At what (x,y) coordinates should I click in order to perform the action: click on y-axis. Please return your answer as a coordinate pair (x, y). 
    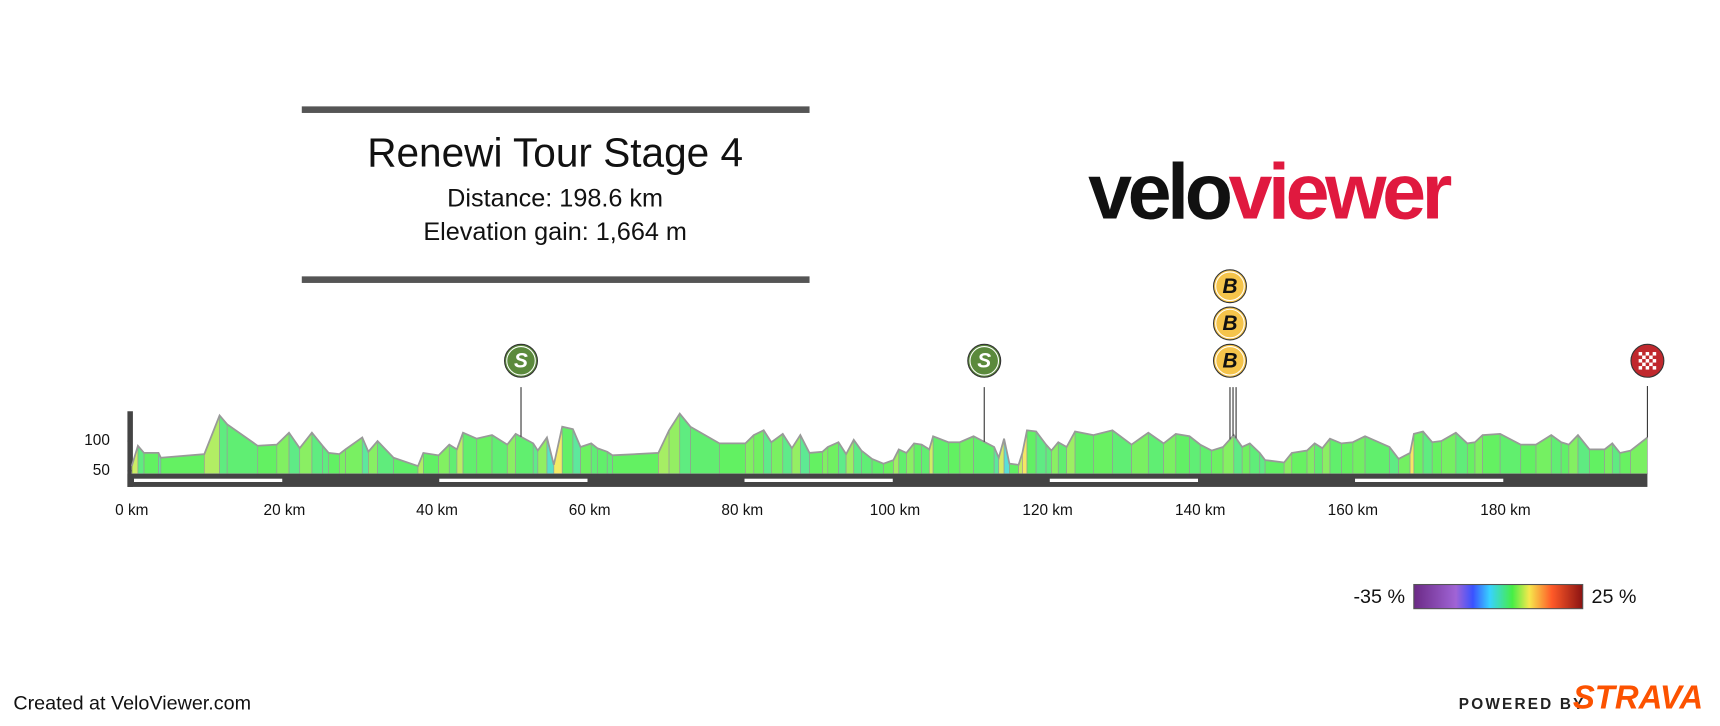
    Looking at the image, I should click on (130, 449).